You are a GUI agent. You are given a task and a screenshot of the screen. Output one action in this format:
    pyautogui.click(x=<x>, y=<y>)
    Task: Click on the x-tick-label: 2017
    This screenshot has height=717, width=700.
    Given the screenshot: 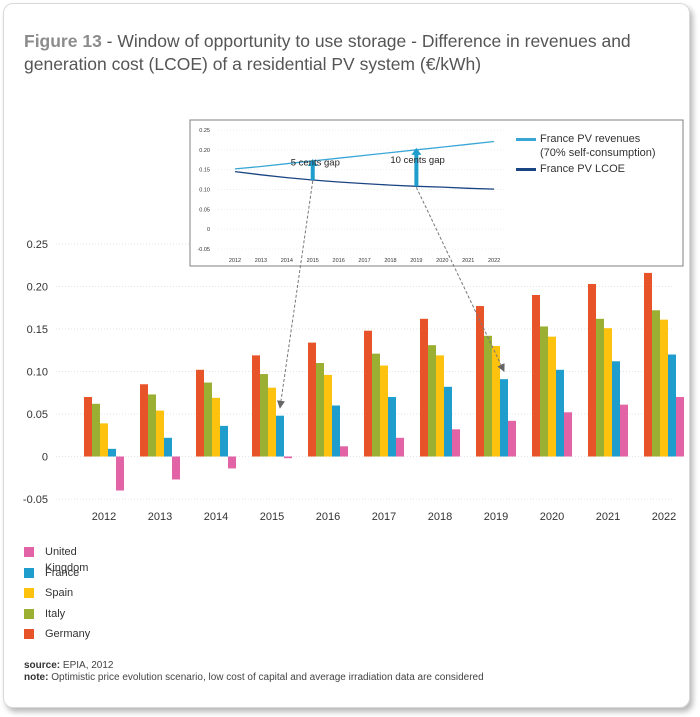 What is the action you would take?
    pyautogui.click(x=384, y=517)
    